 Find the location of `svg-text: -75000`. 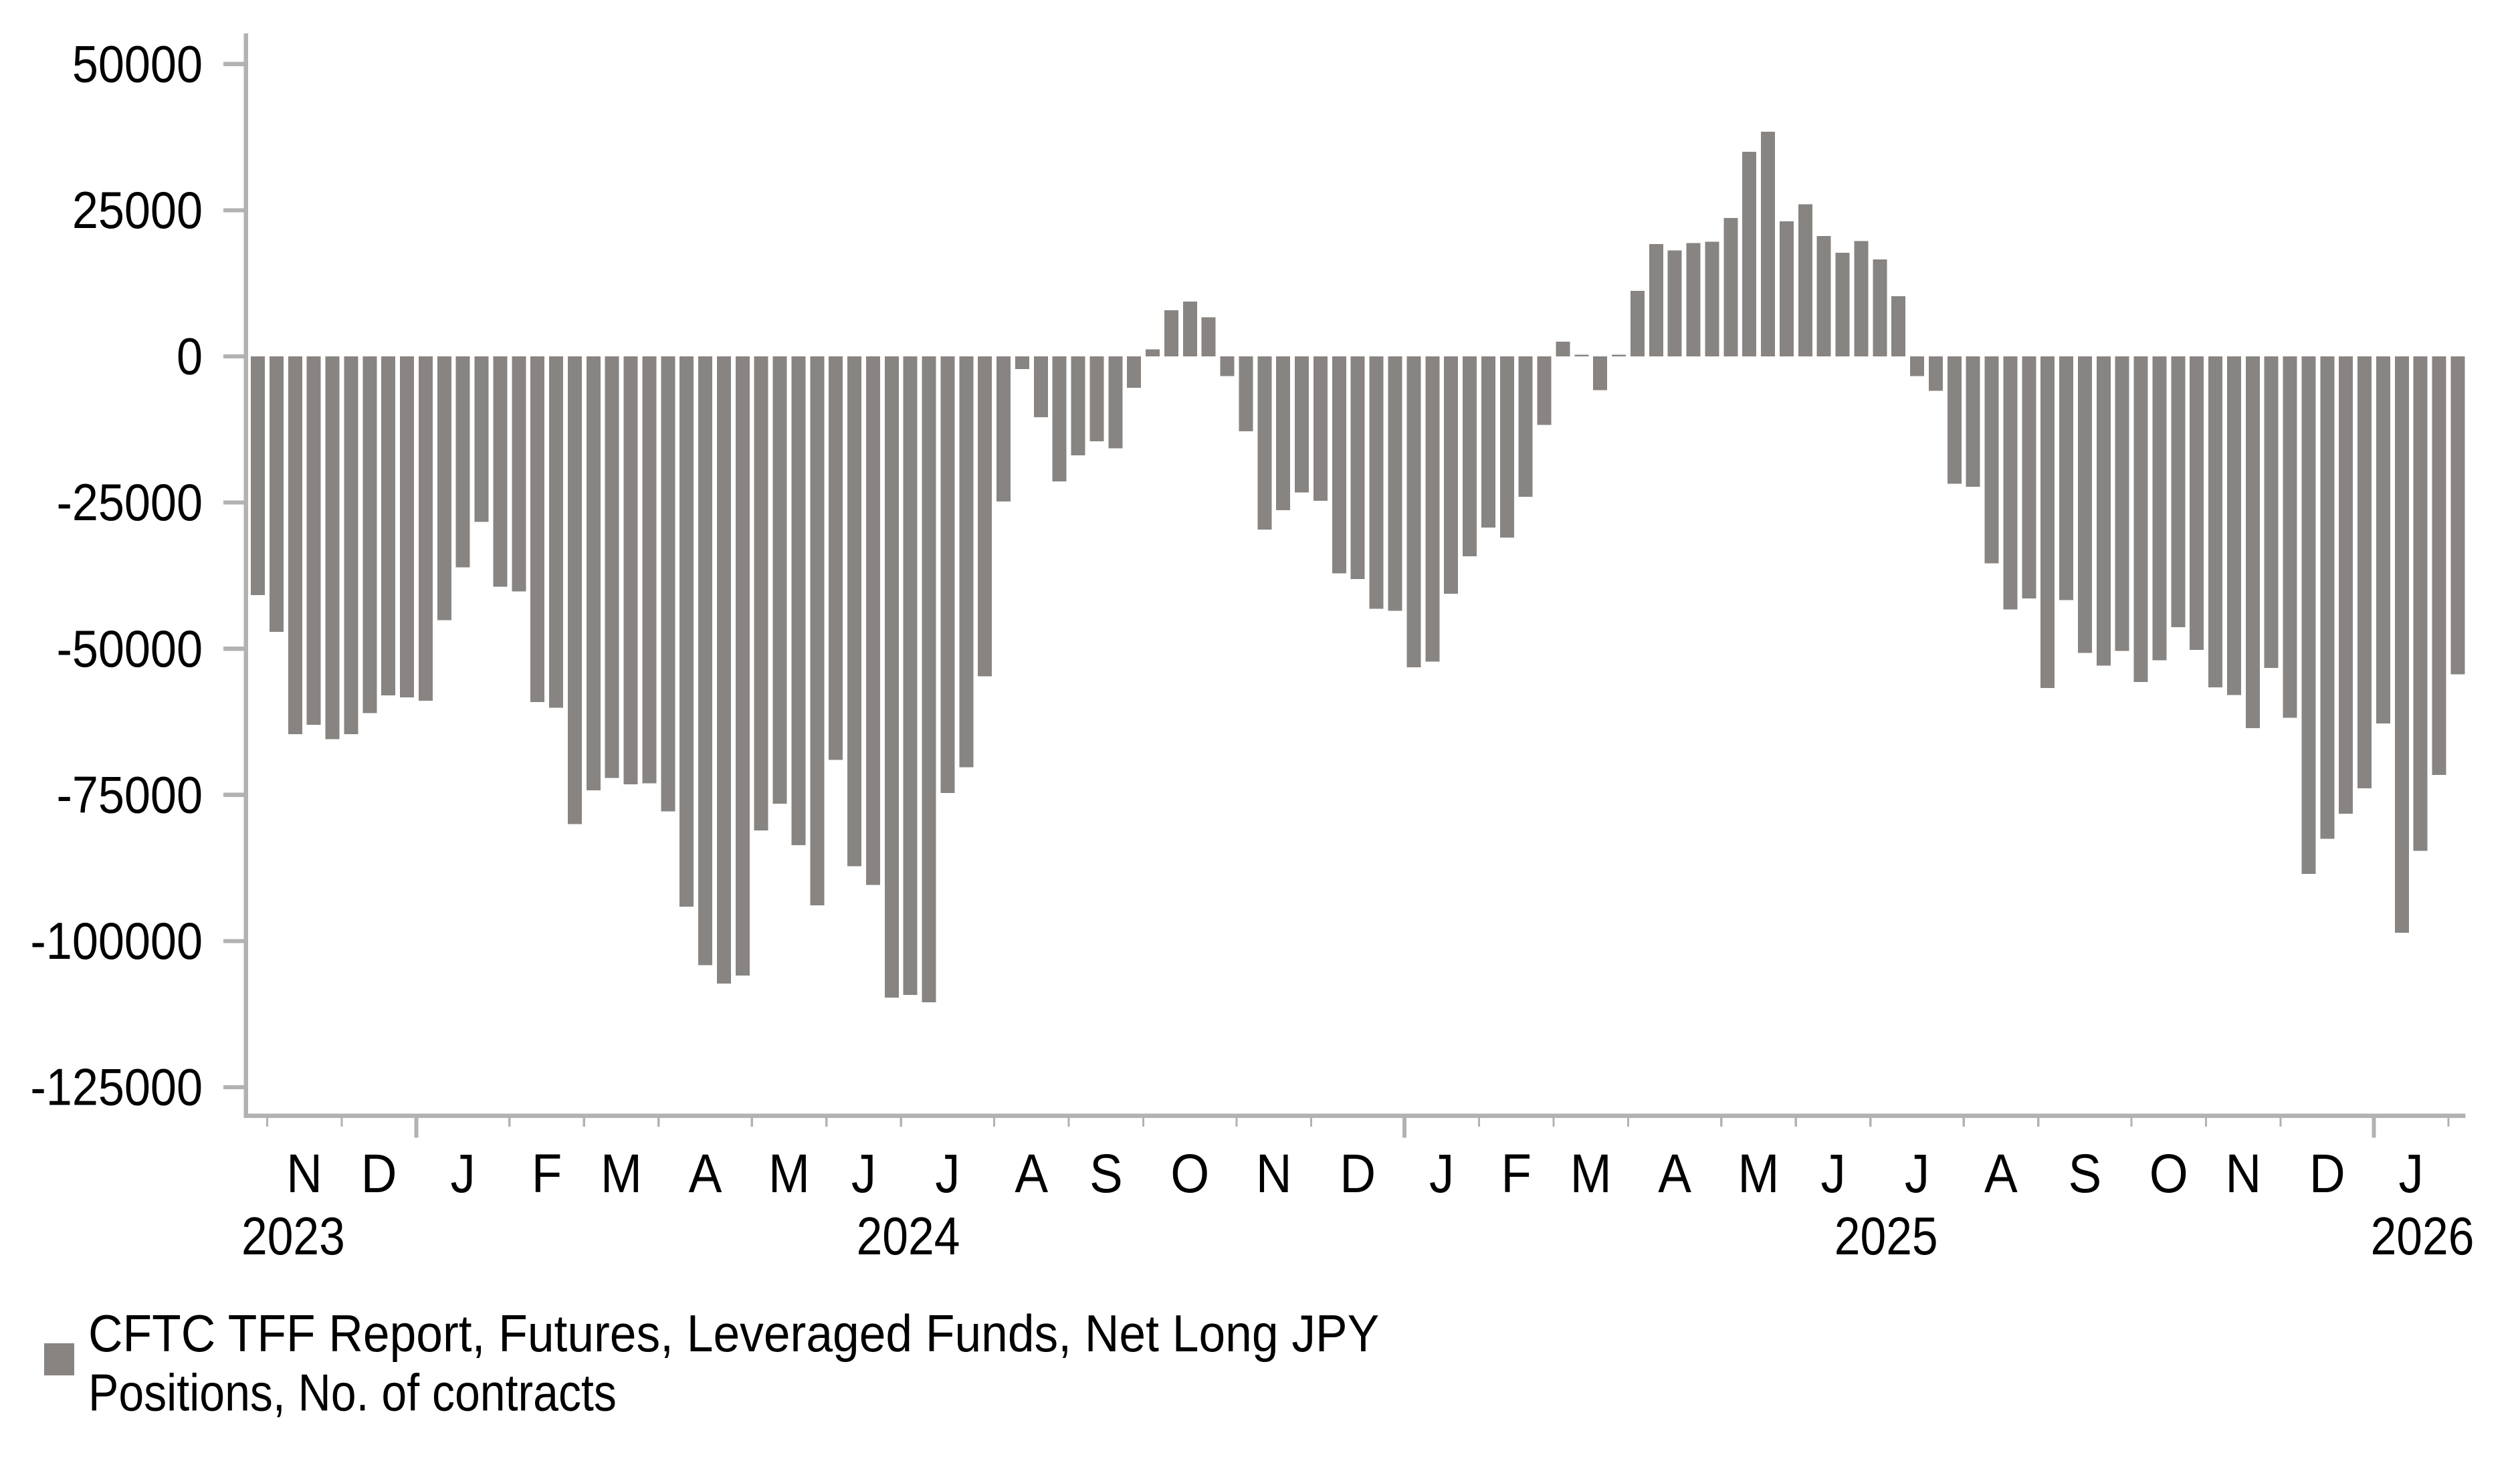

svg-text: -75000 is located at coordinates (129, 795).